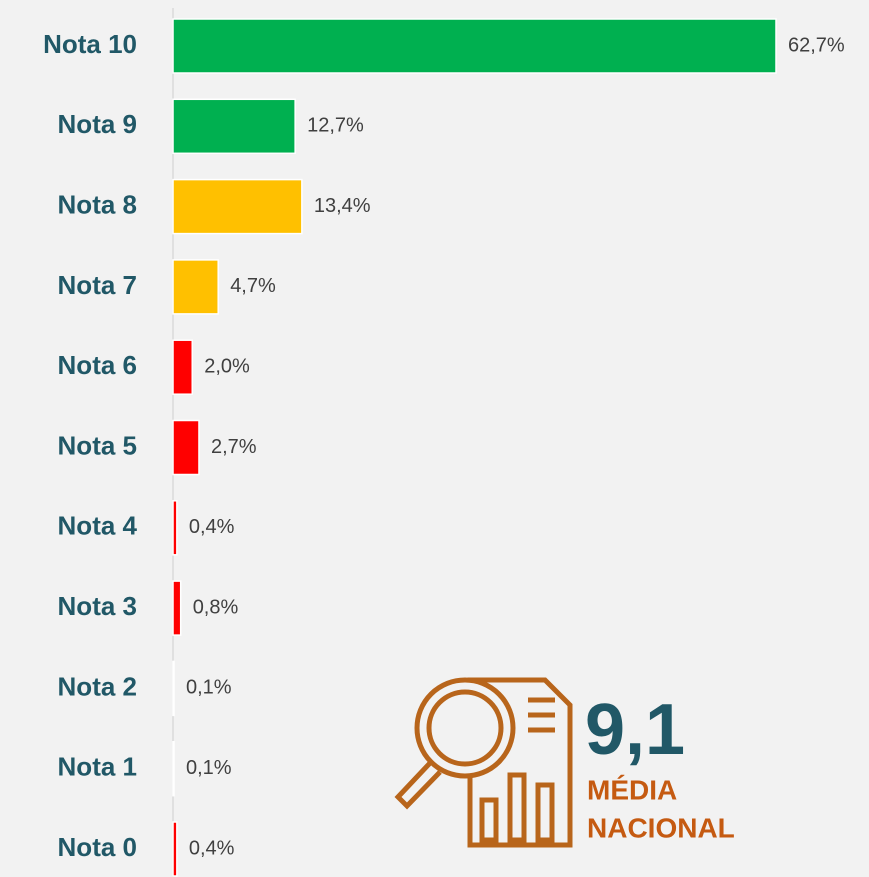 The width and height of the screenshot is (869, 877). Describe the element at coordinates (632, 789) in the screenshot. I see `caption: MÉDIA` at that location.